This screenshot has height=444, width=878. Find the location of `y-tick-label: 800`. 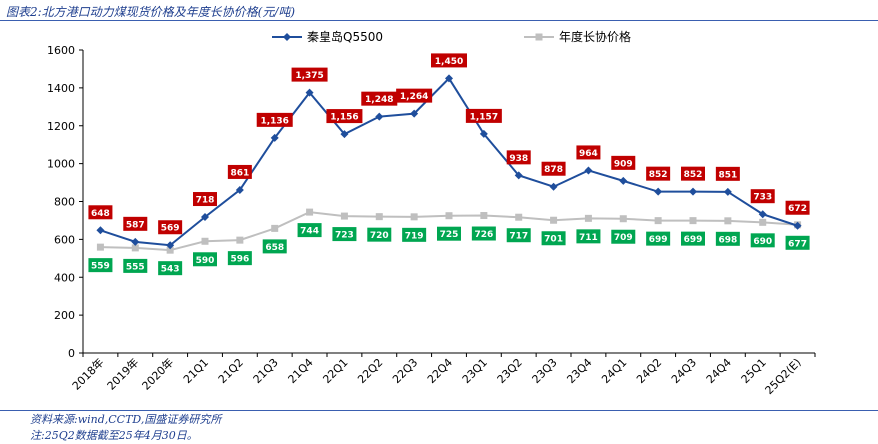

y-tick-label: 800 is located at coordinates (64, 202).